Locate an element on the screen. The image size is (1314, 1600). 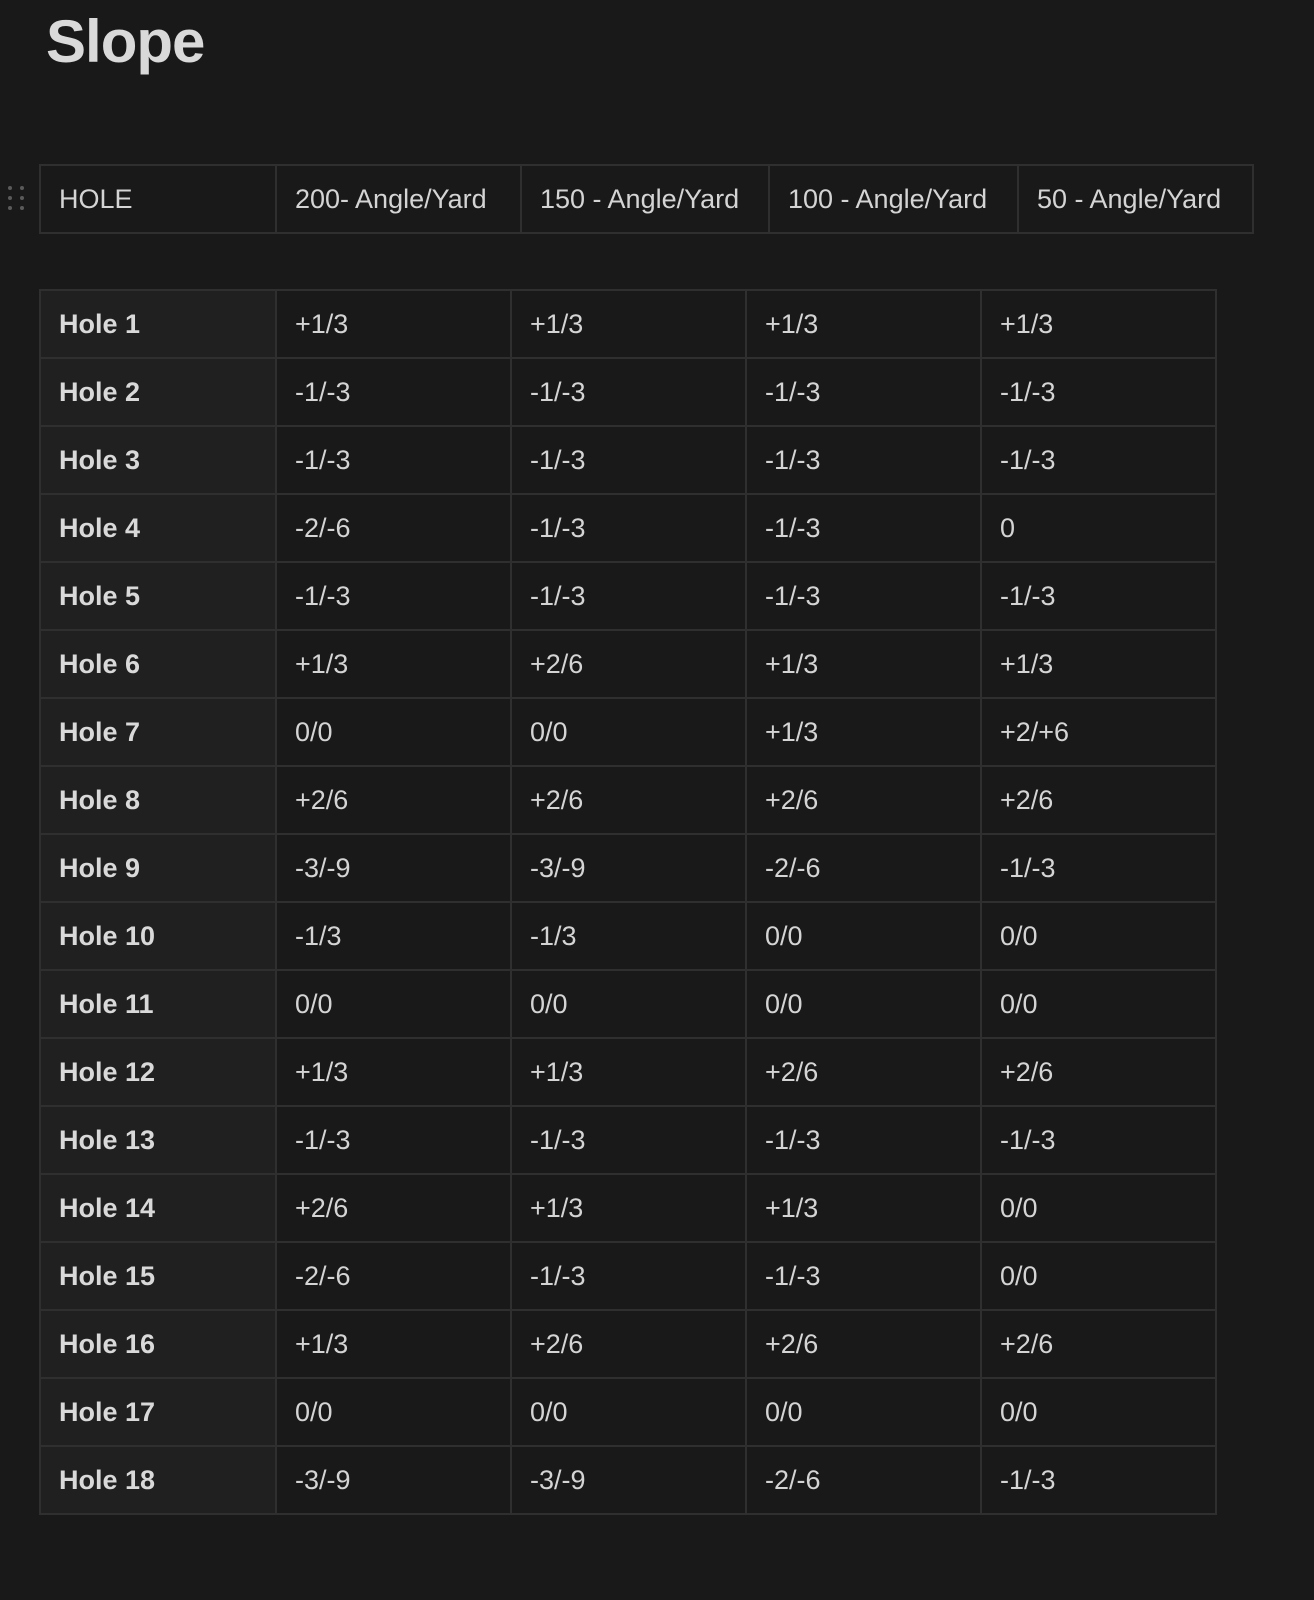
table-cell: 0 is located at coordinates (1098, 528).